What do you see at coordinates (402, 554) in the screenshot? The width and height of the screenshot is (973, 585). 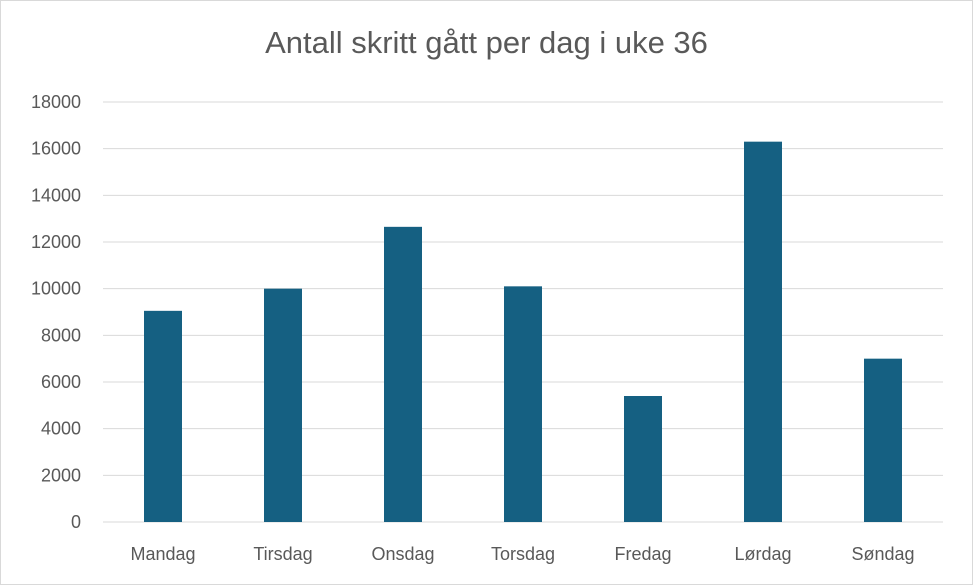 I see `x-tick-label: Onsdag` at bounding box center [402, 554].